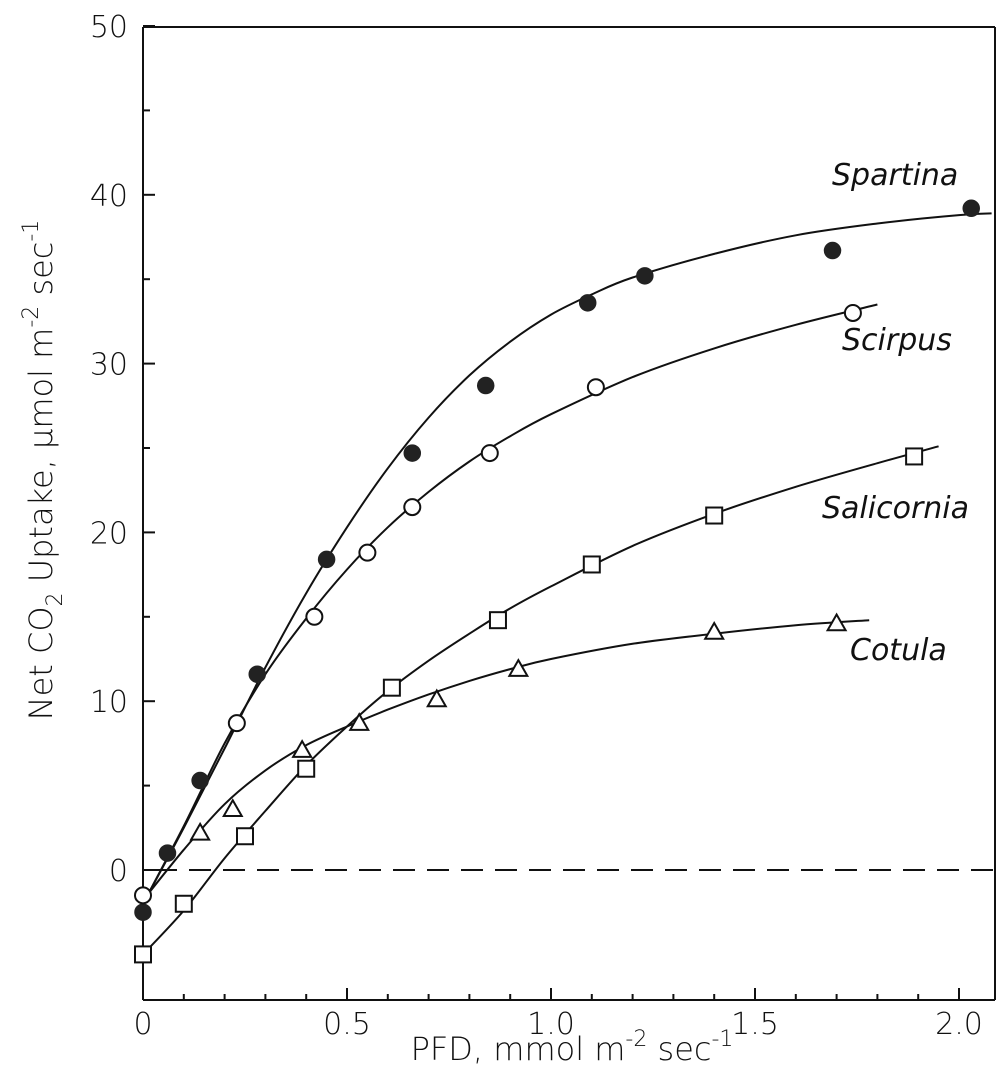  I want to click on x-tick-label: 0.5, so click(347, 1024).